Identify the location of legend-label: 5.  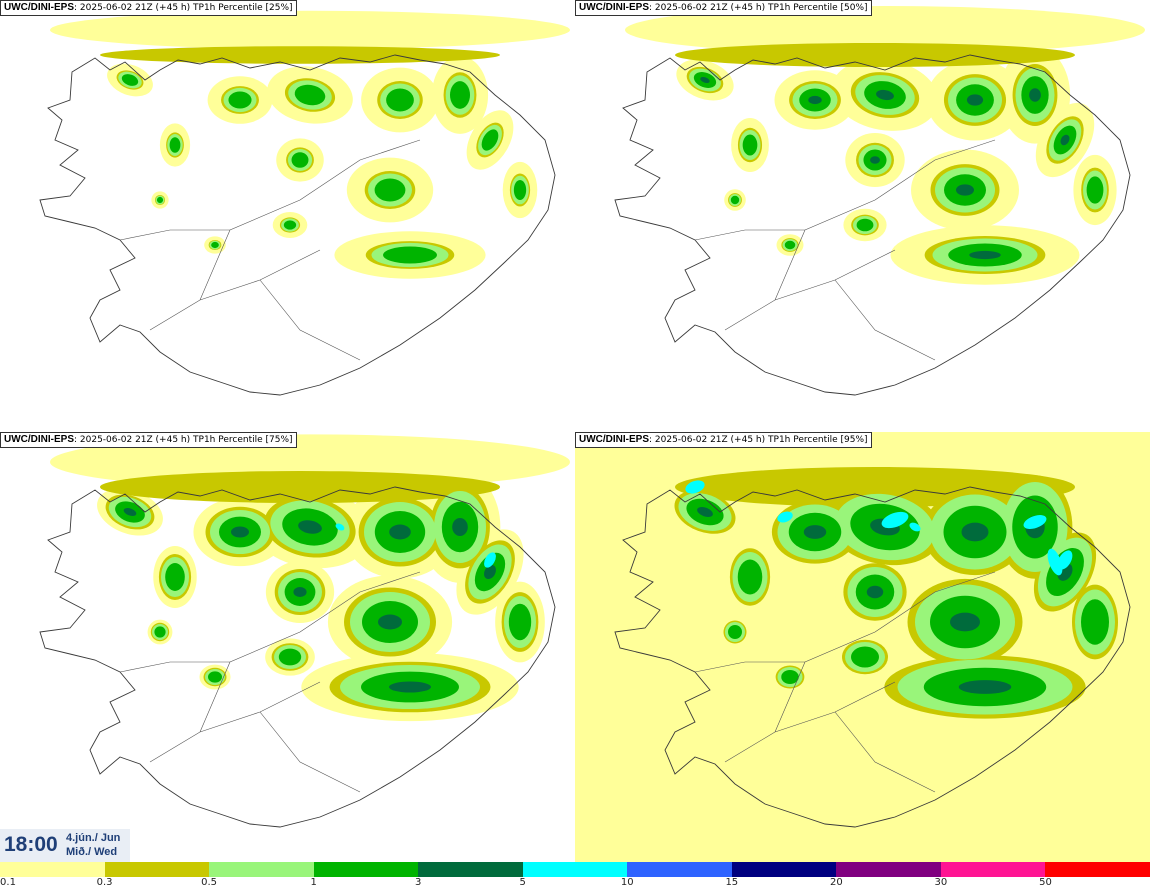
(522, 882).